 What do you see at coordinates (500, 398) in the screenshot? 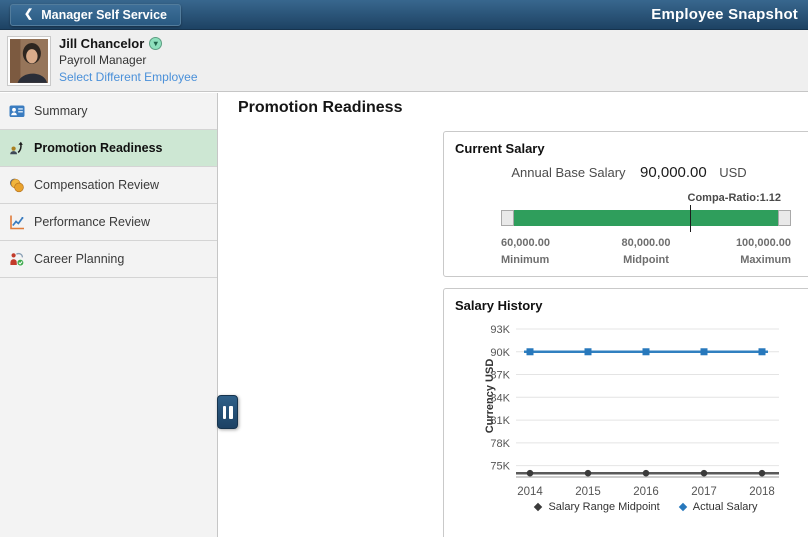
I see `svg-text: 84K` at bounding box center [500, 398].